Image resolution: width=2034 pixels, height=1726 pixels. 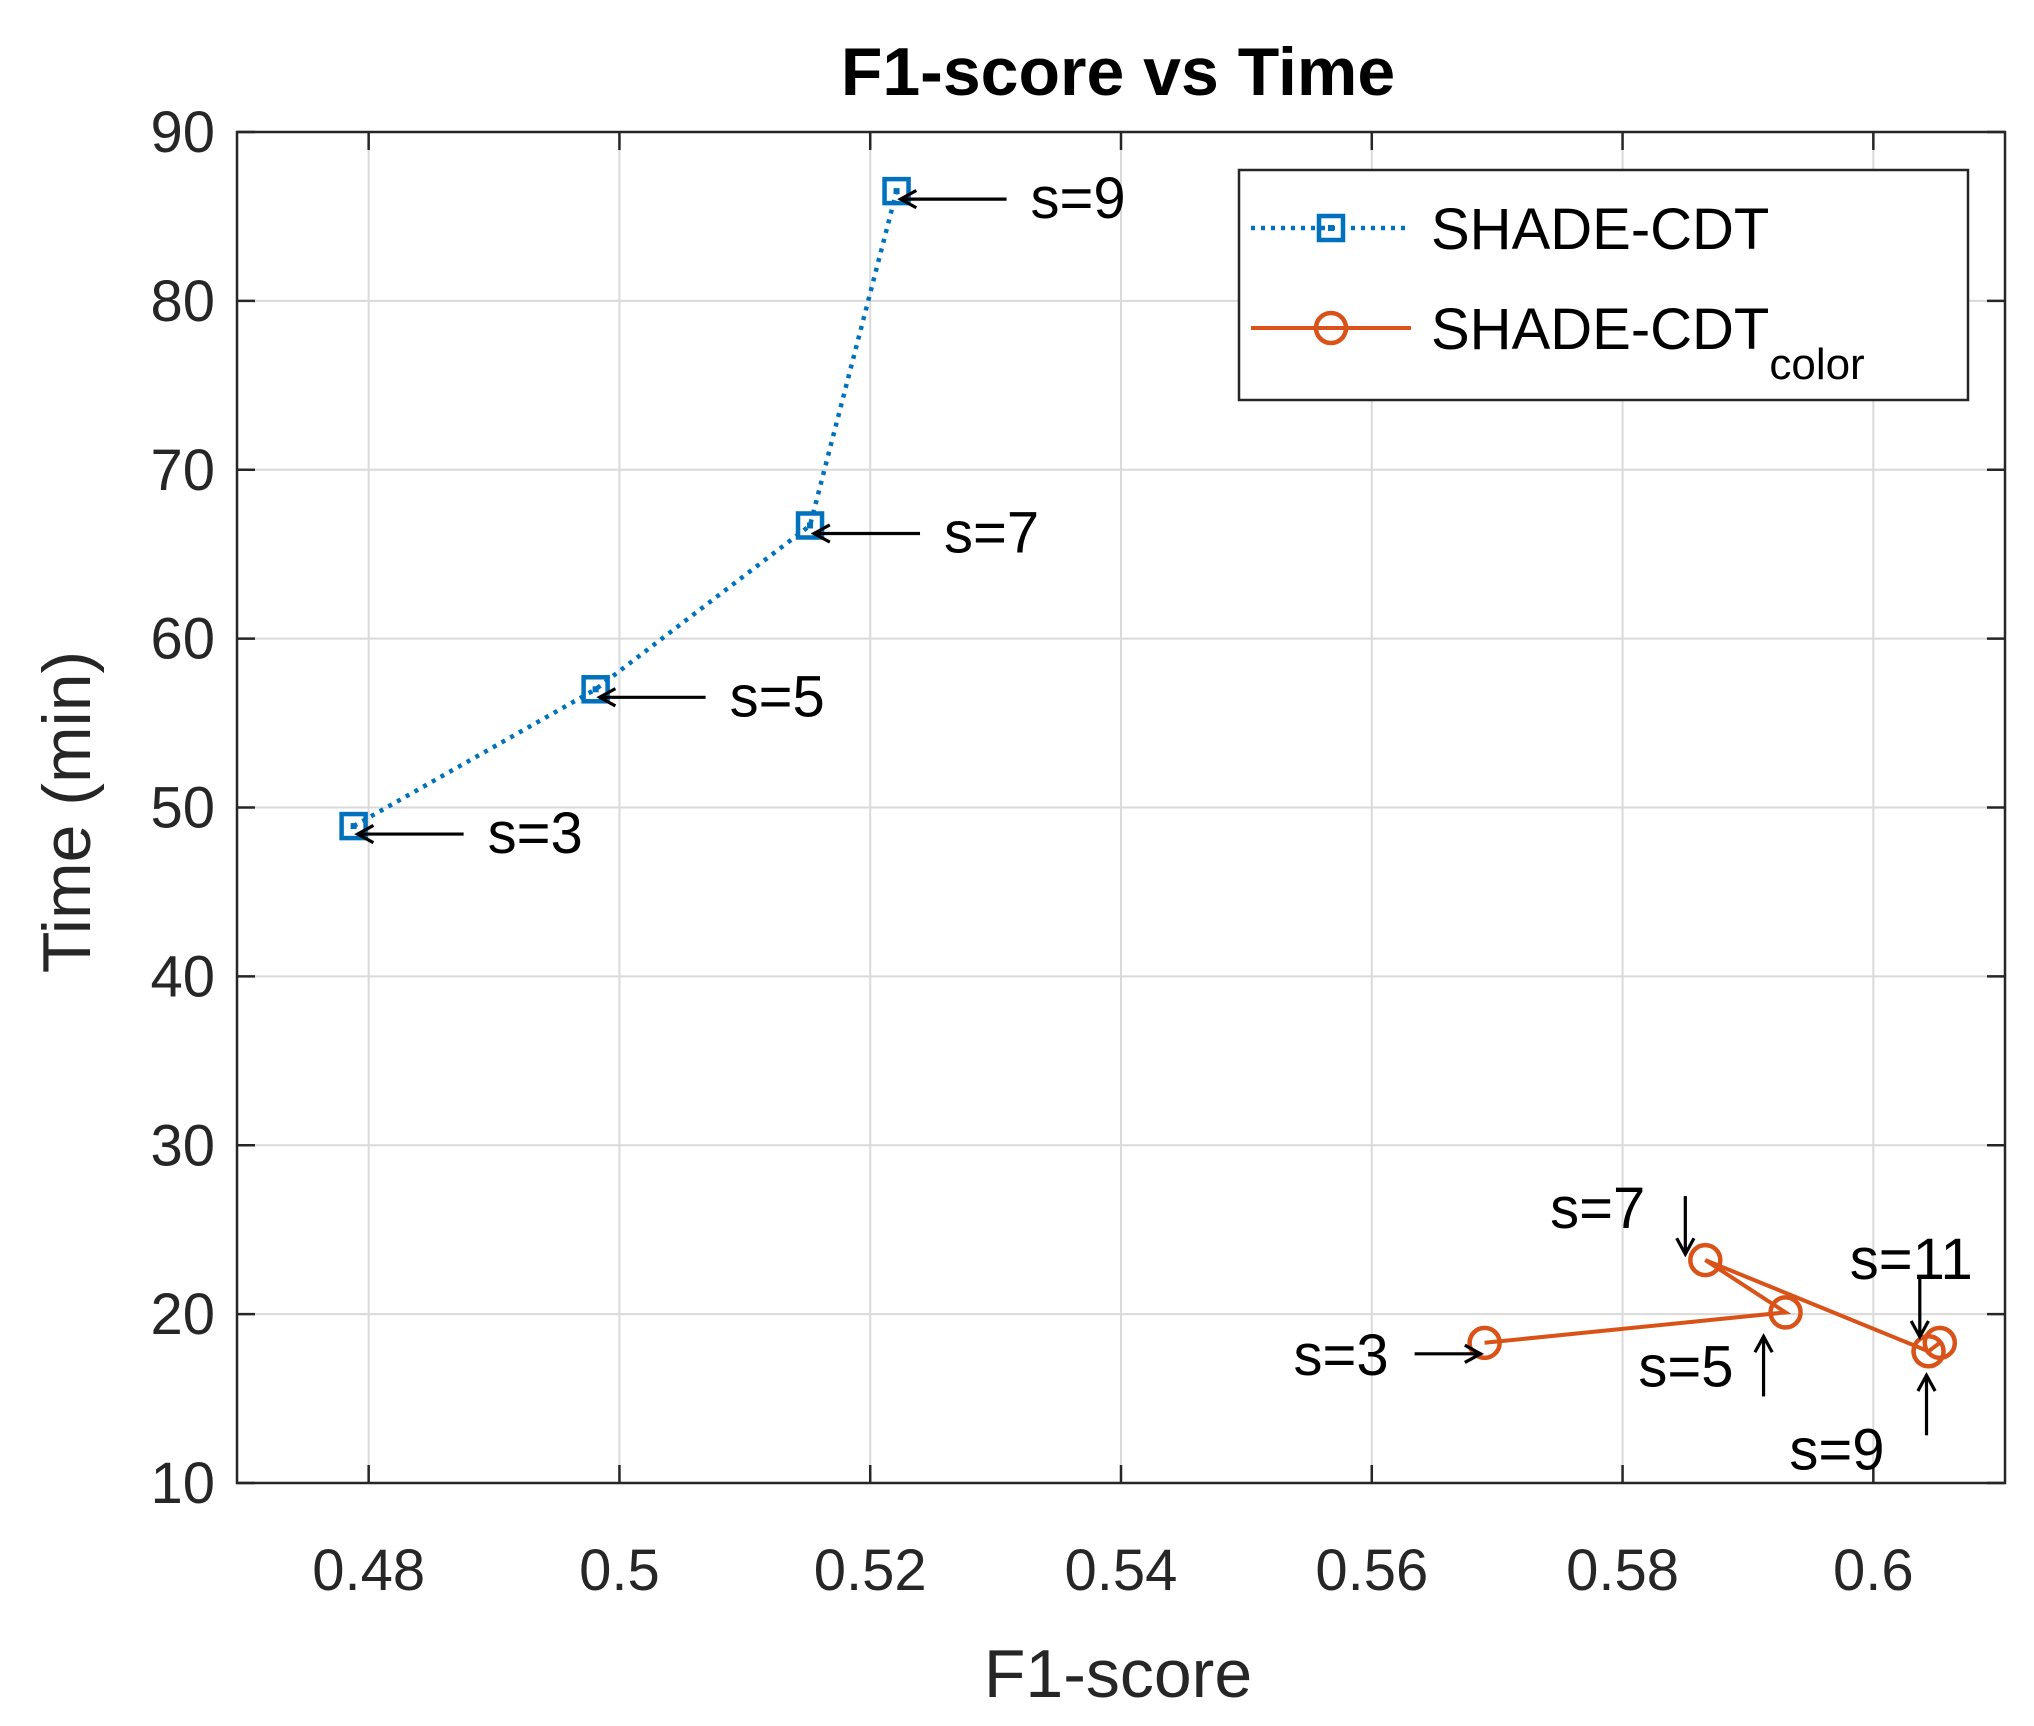 What do you see at coordinates (182, 1145) in the screenshot?
I see `y-tick-label: 30` at bounding box center [182, 1145].